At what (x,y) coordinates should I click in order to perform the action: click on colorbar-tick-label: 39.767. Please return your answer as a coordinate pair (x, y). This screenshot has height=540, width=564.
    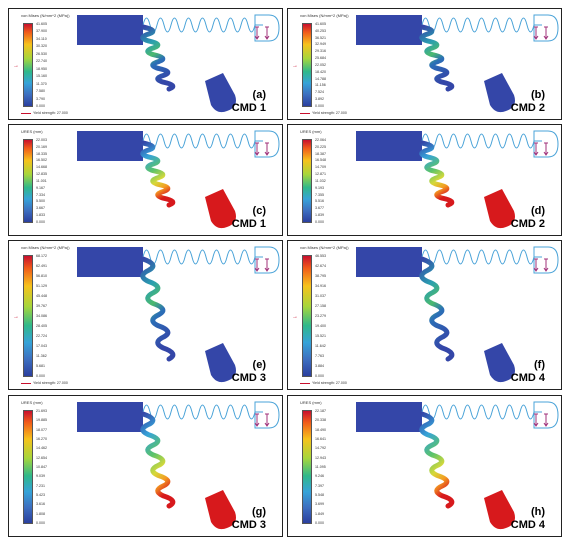
    Looking at the image, I should click on (41, 306).